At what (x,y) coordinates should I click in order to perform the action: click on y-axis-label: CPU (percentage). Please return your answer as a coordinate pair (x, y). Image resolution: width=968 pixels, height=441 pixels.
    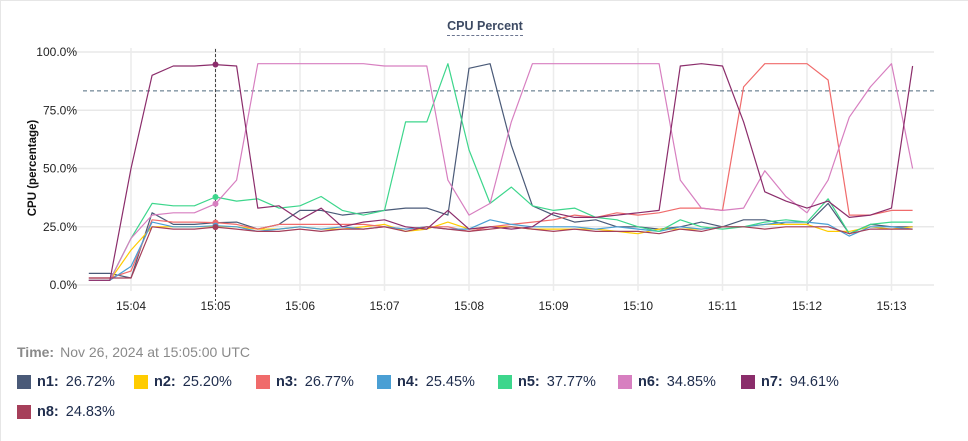
    Looking at the image, I should click on (33, 168).